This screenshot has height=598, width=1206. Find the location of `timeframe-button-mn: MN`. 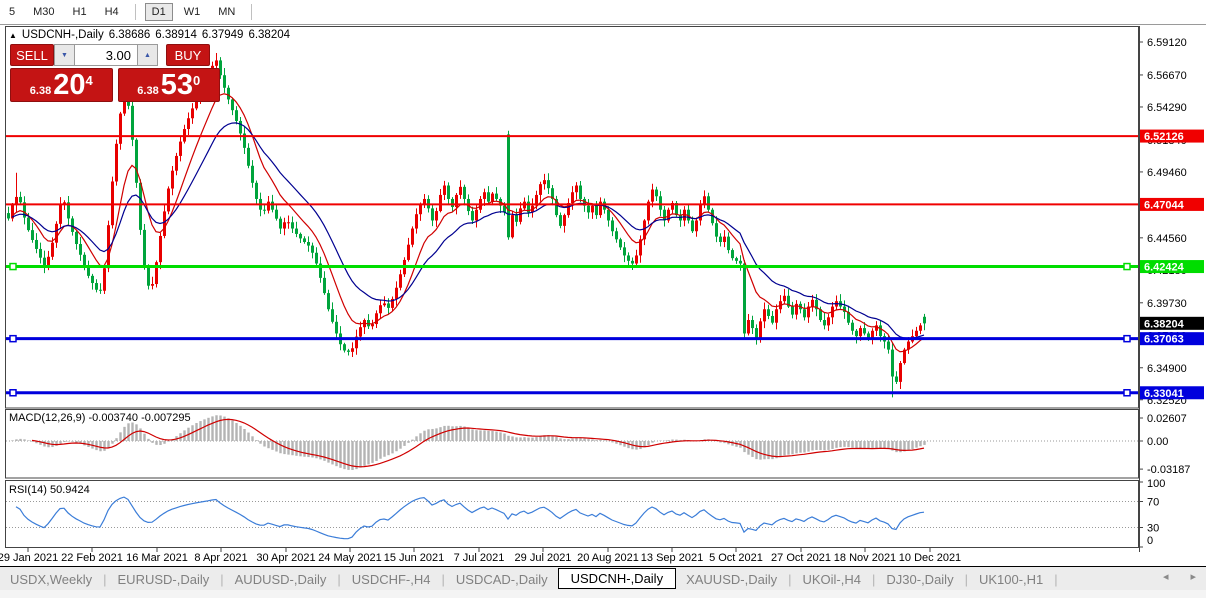

timeframe-button-mn: MN is located at coordinates (227, 12).